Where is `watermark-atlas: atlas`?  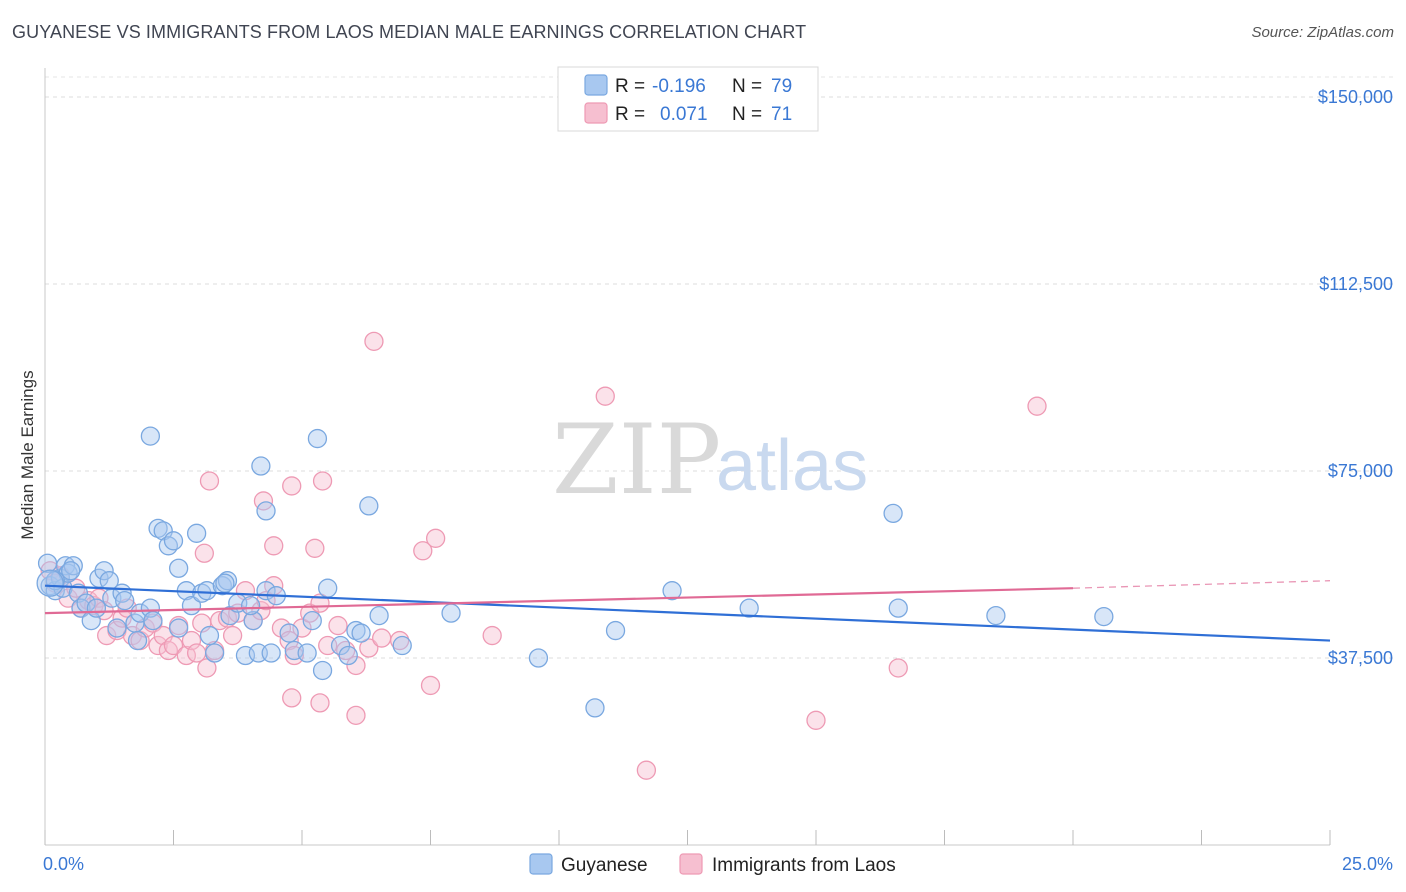 watermark-atlas: atlas is located at coordinates (792, 466).